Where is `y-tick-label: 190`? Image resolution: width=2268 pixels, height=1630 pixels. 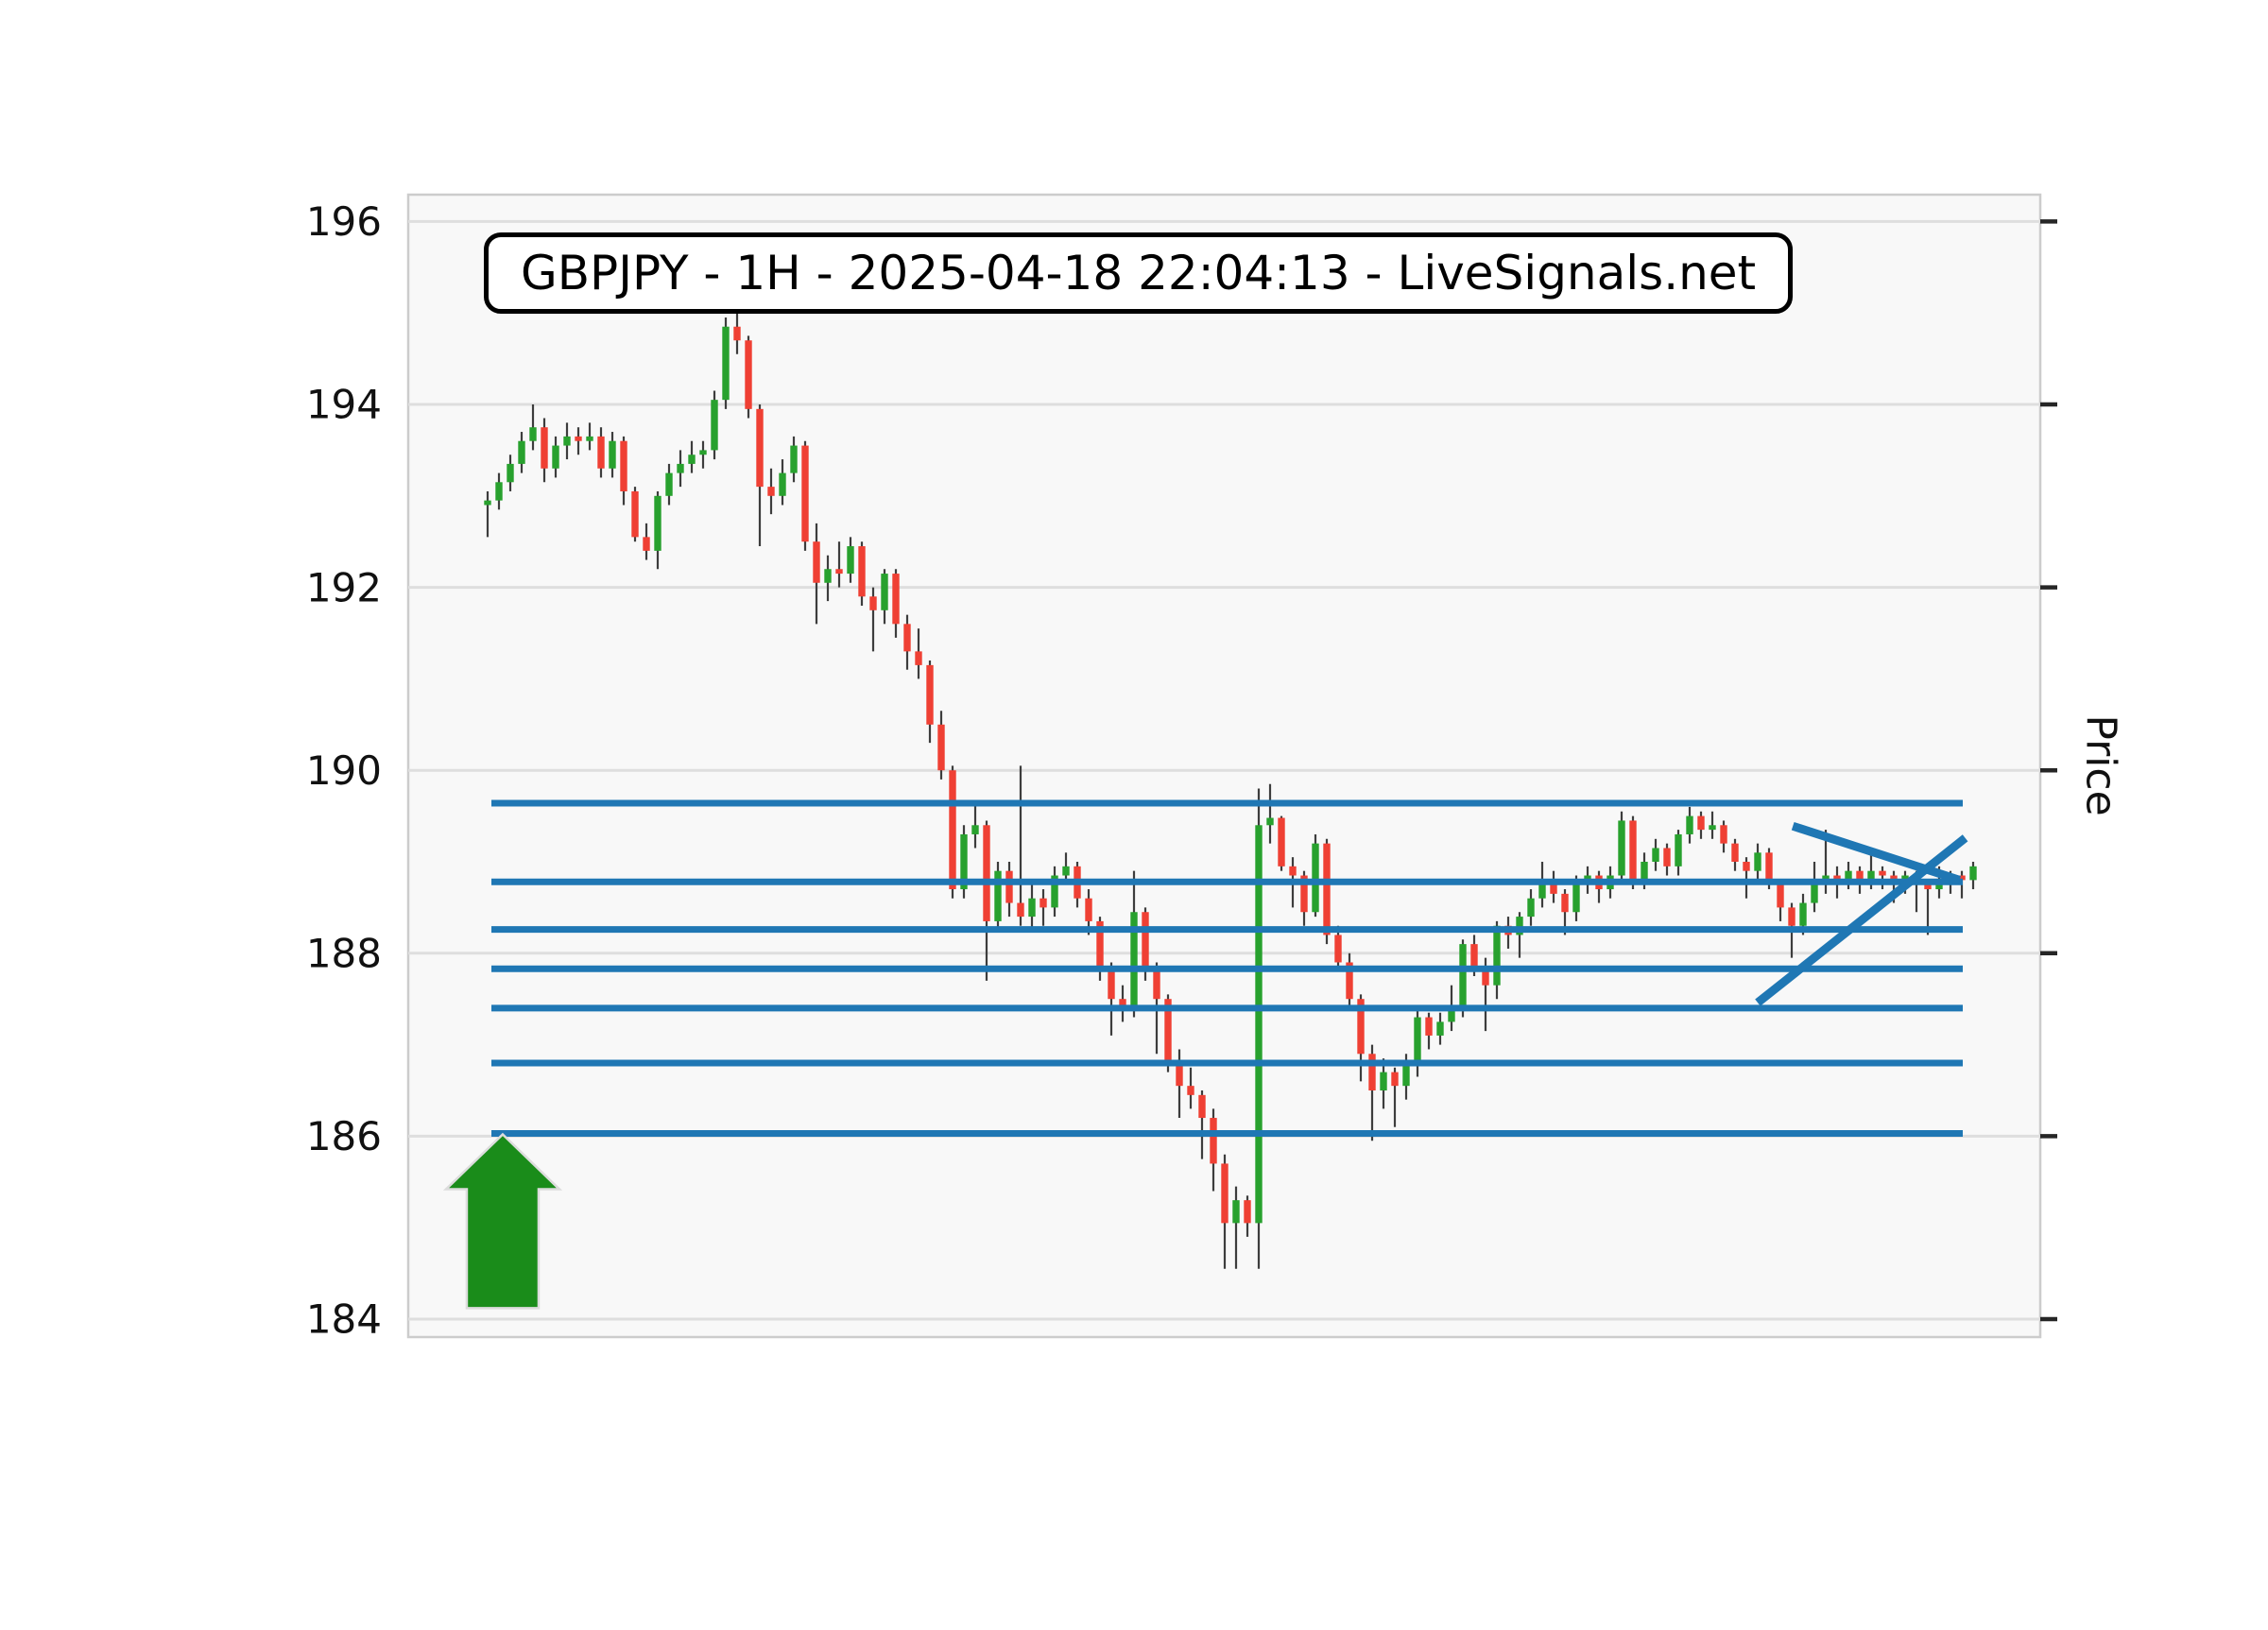 y-tick-label: 190 is located at coordinates (344, 771).